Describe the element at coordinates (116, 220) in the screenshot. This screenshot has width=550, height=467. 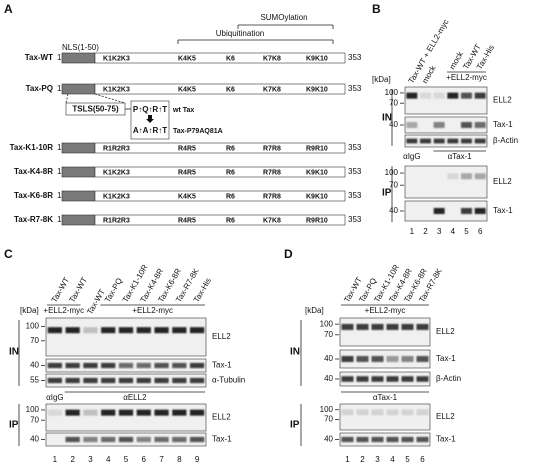
I see `site-label: R1R2R3` at that location.